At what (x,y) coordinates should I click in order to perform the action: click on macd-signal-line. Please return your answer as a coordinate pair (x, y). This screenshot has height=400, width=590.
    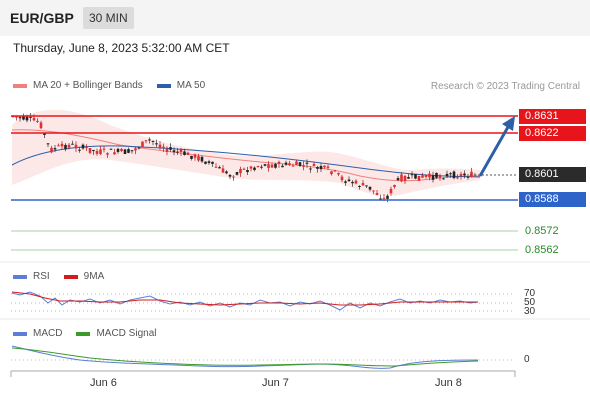
    Looking at the image, I should click on (245, 357).